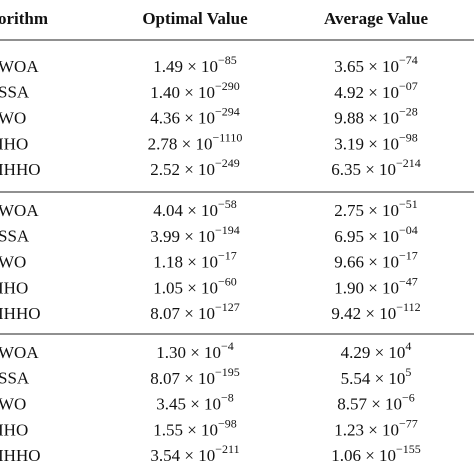 Image resolution: width=474 pixels, height=474 pixels. I want to click on mantissa: 2.75 × 10, so click(366, 210).